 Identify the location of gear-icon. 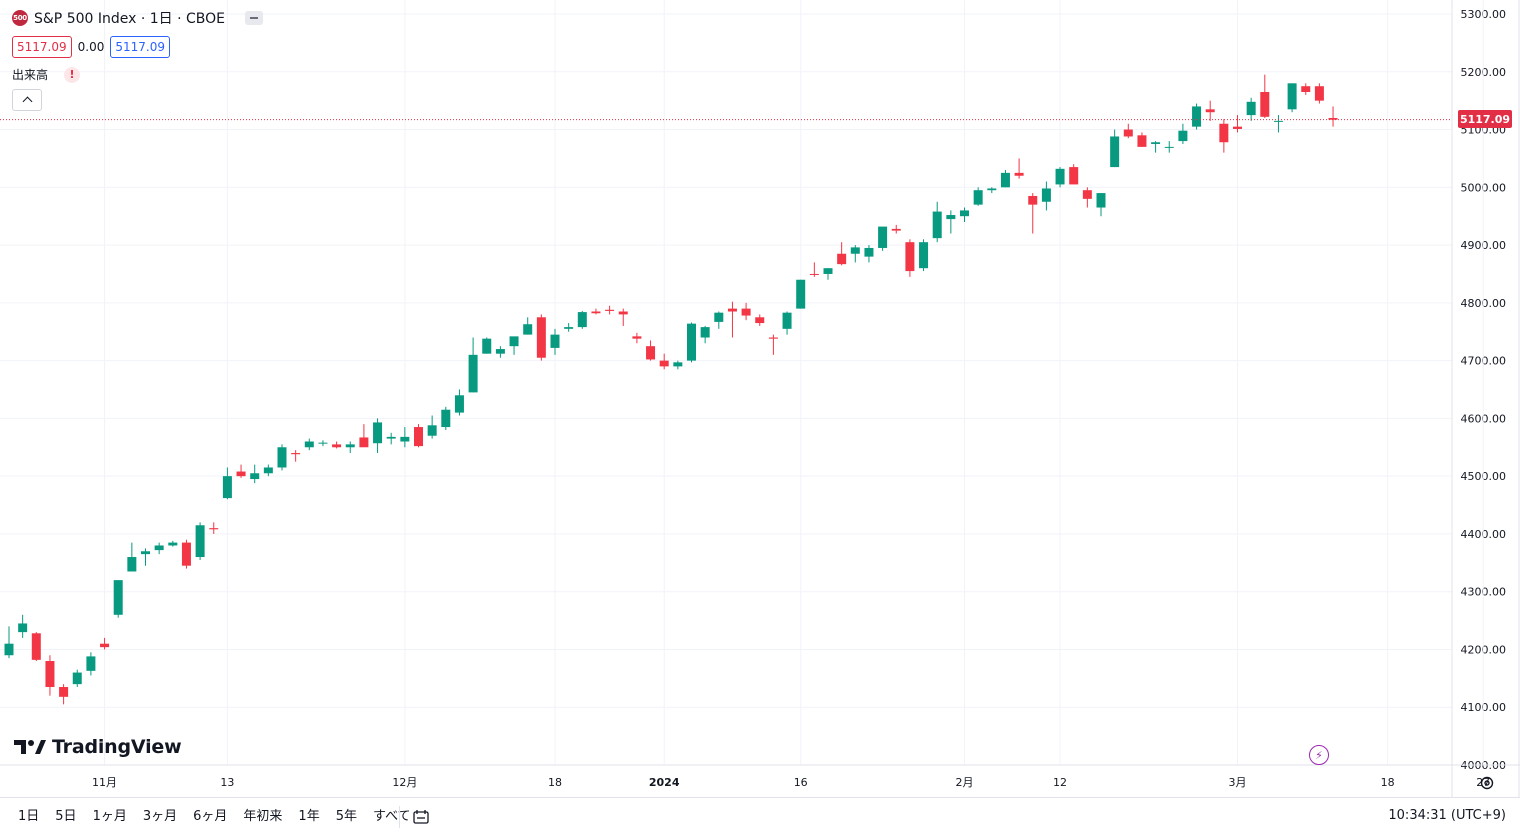
(1487, 783).